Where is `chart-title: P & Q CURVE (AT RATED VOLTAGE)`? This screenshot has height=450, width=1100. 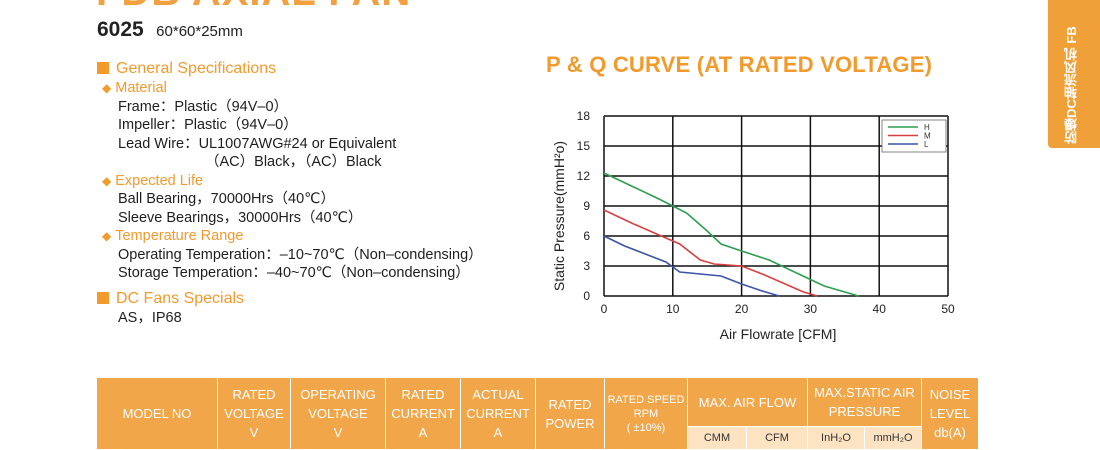
chart-title: P & Q CURVE (AT RATED VOLTAGE) is located at coordinates (739, 64).